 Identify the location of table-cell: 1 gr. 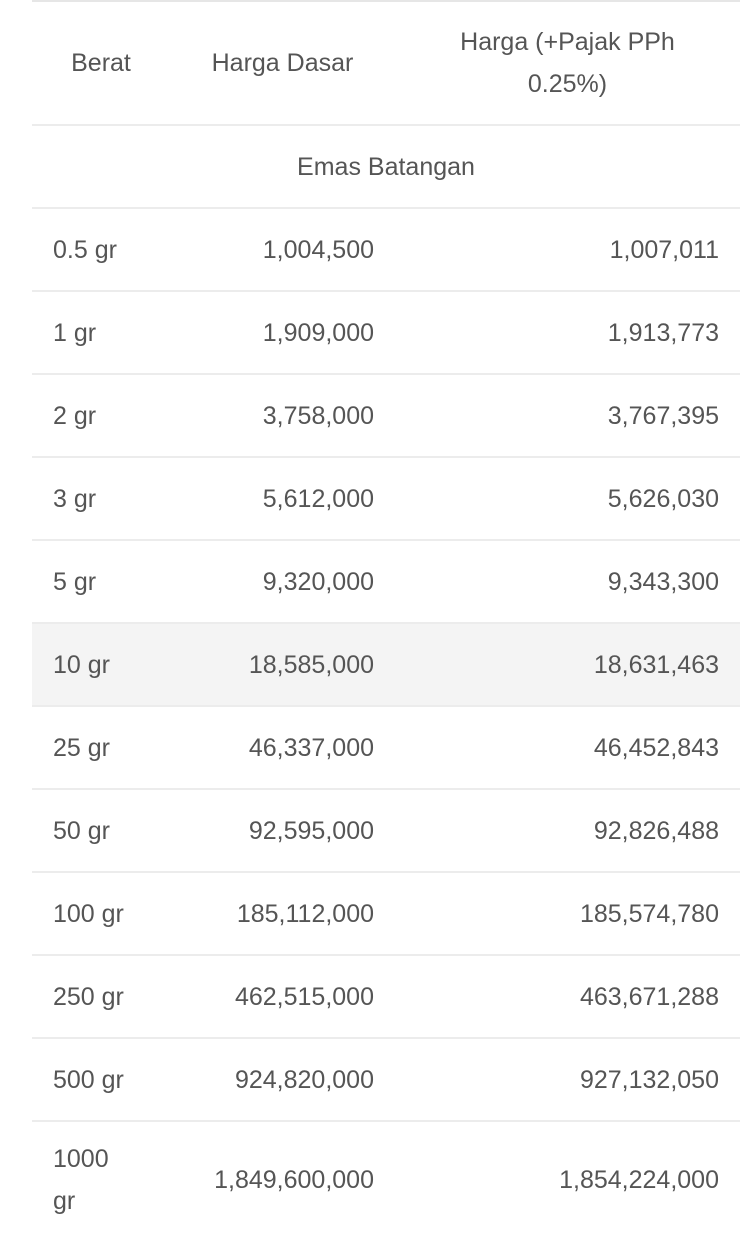
(101, 333).